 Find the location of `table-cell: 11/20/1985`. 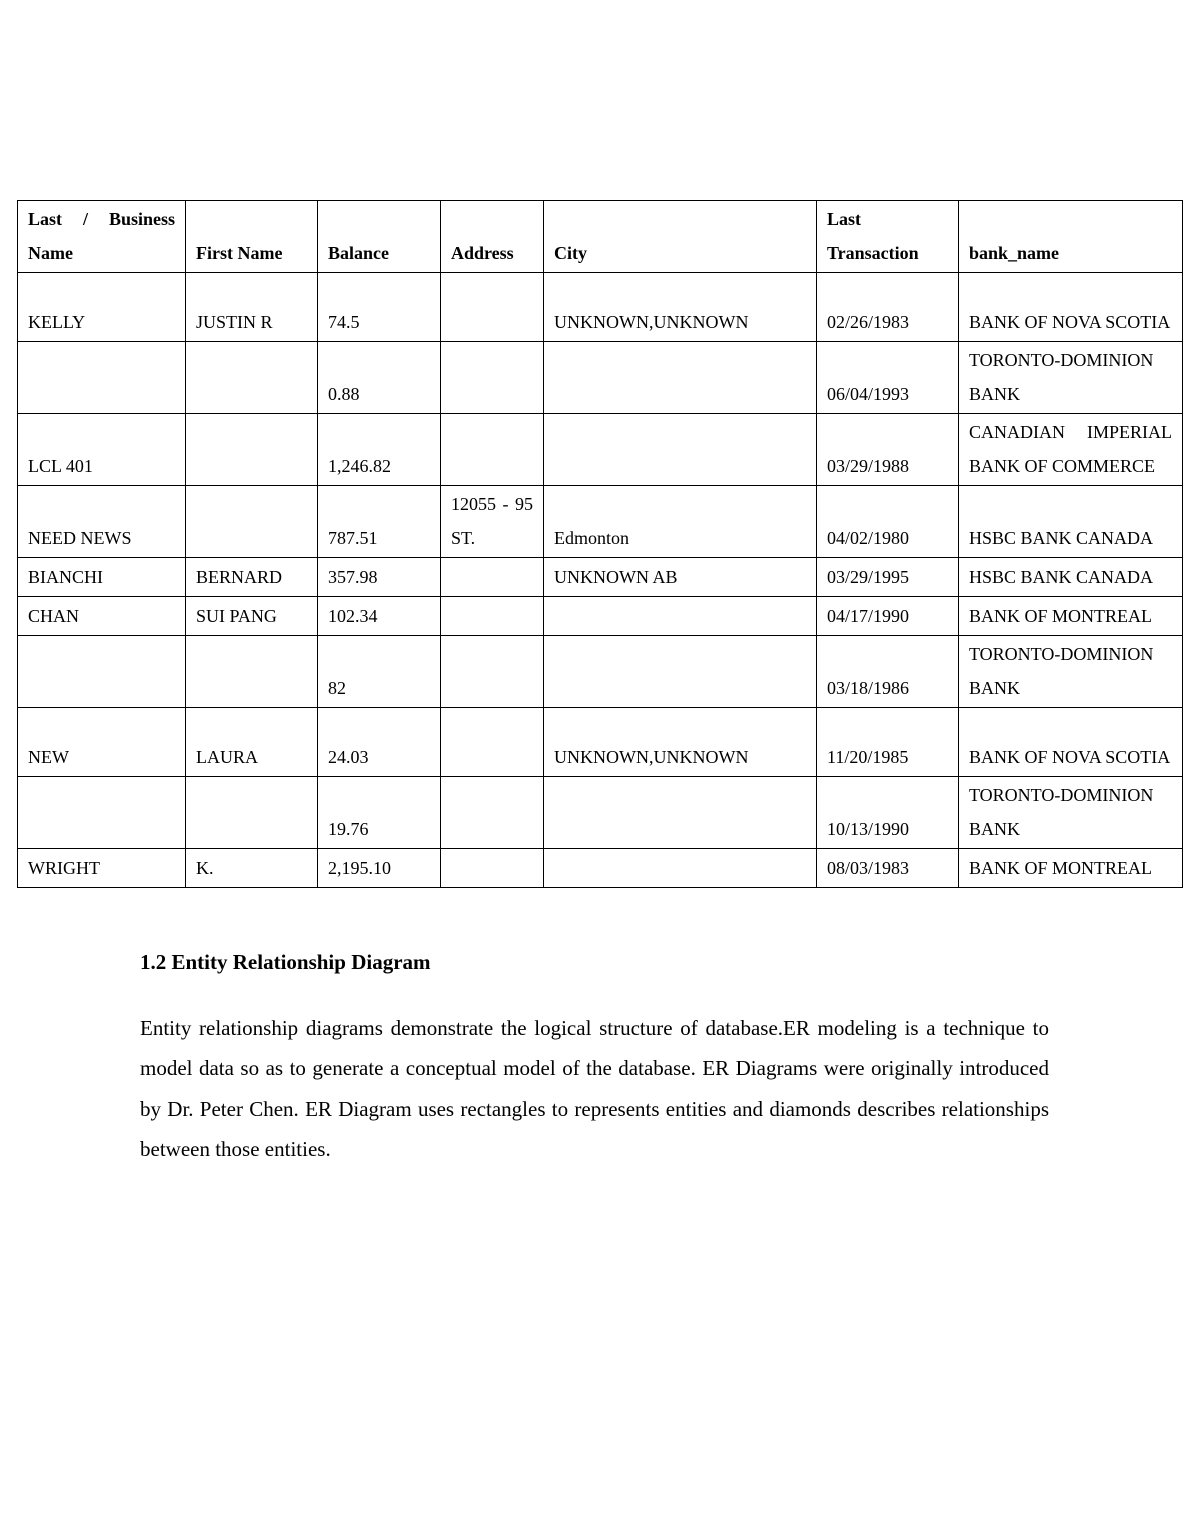

table-cell: 11/20/1985 is located at coordinates (887, 742).